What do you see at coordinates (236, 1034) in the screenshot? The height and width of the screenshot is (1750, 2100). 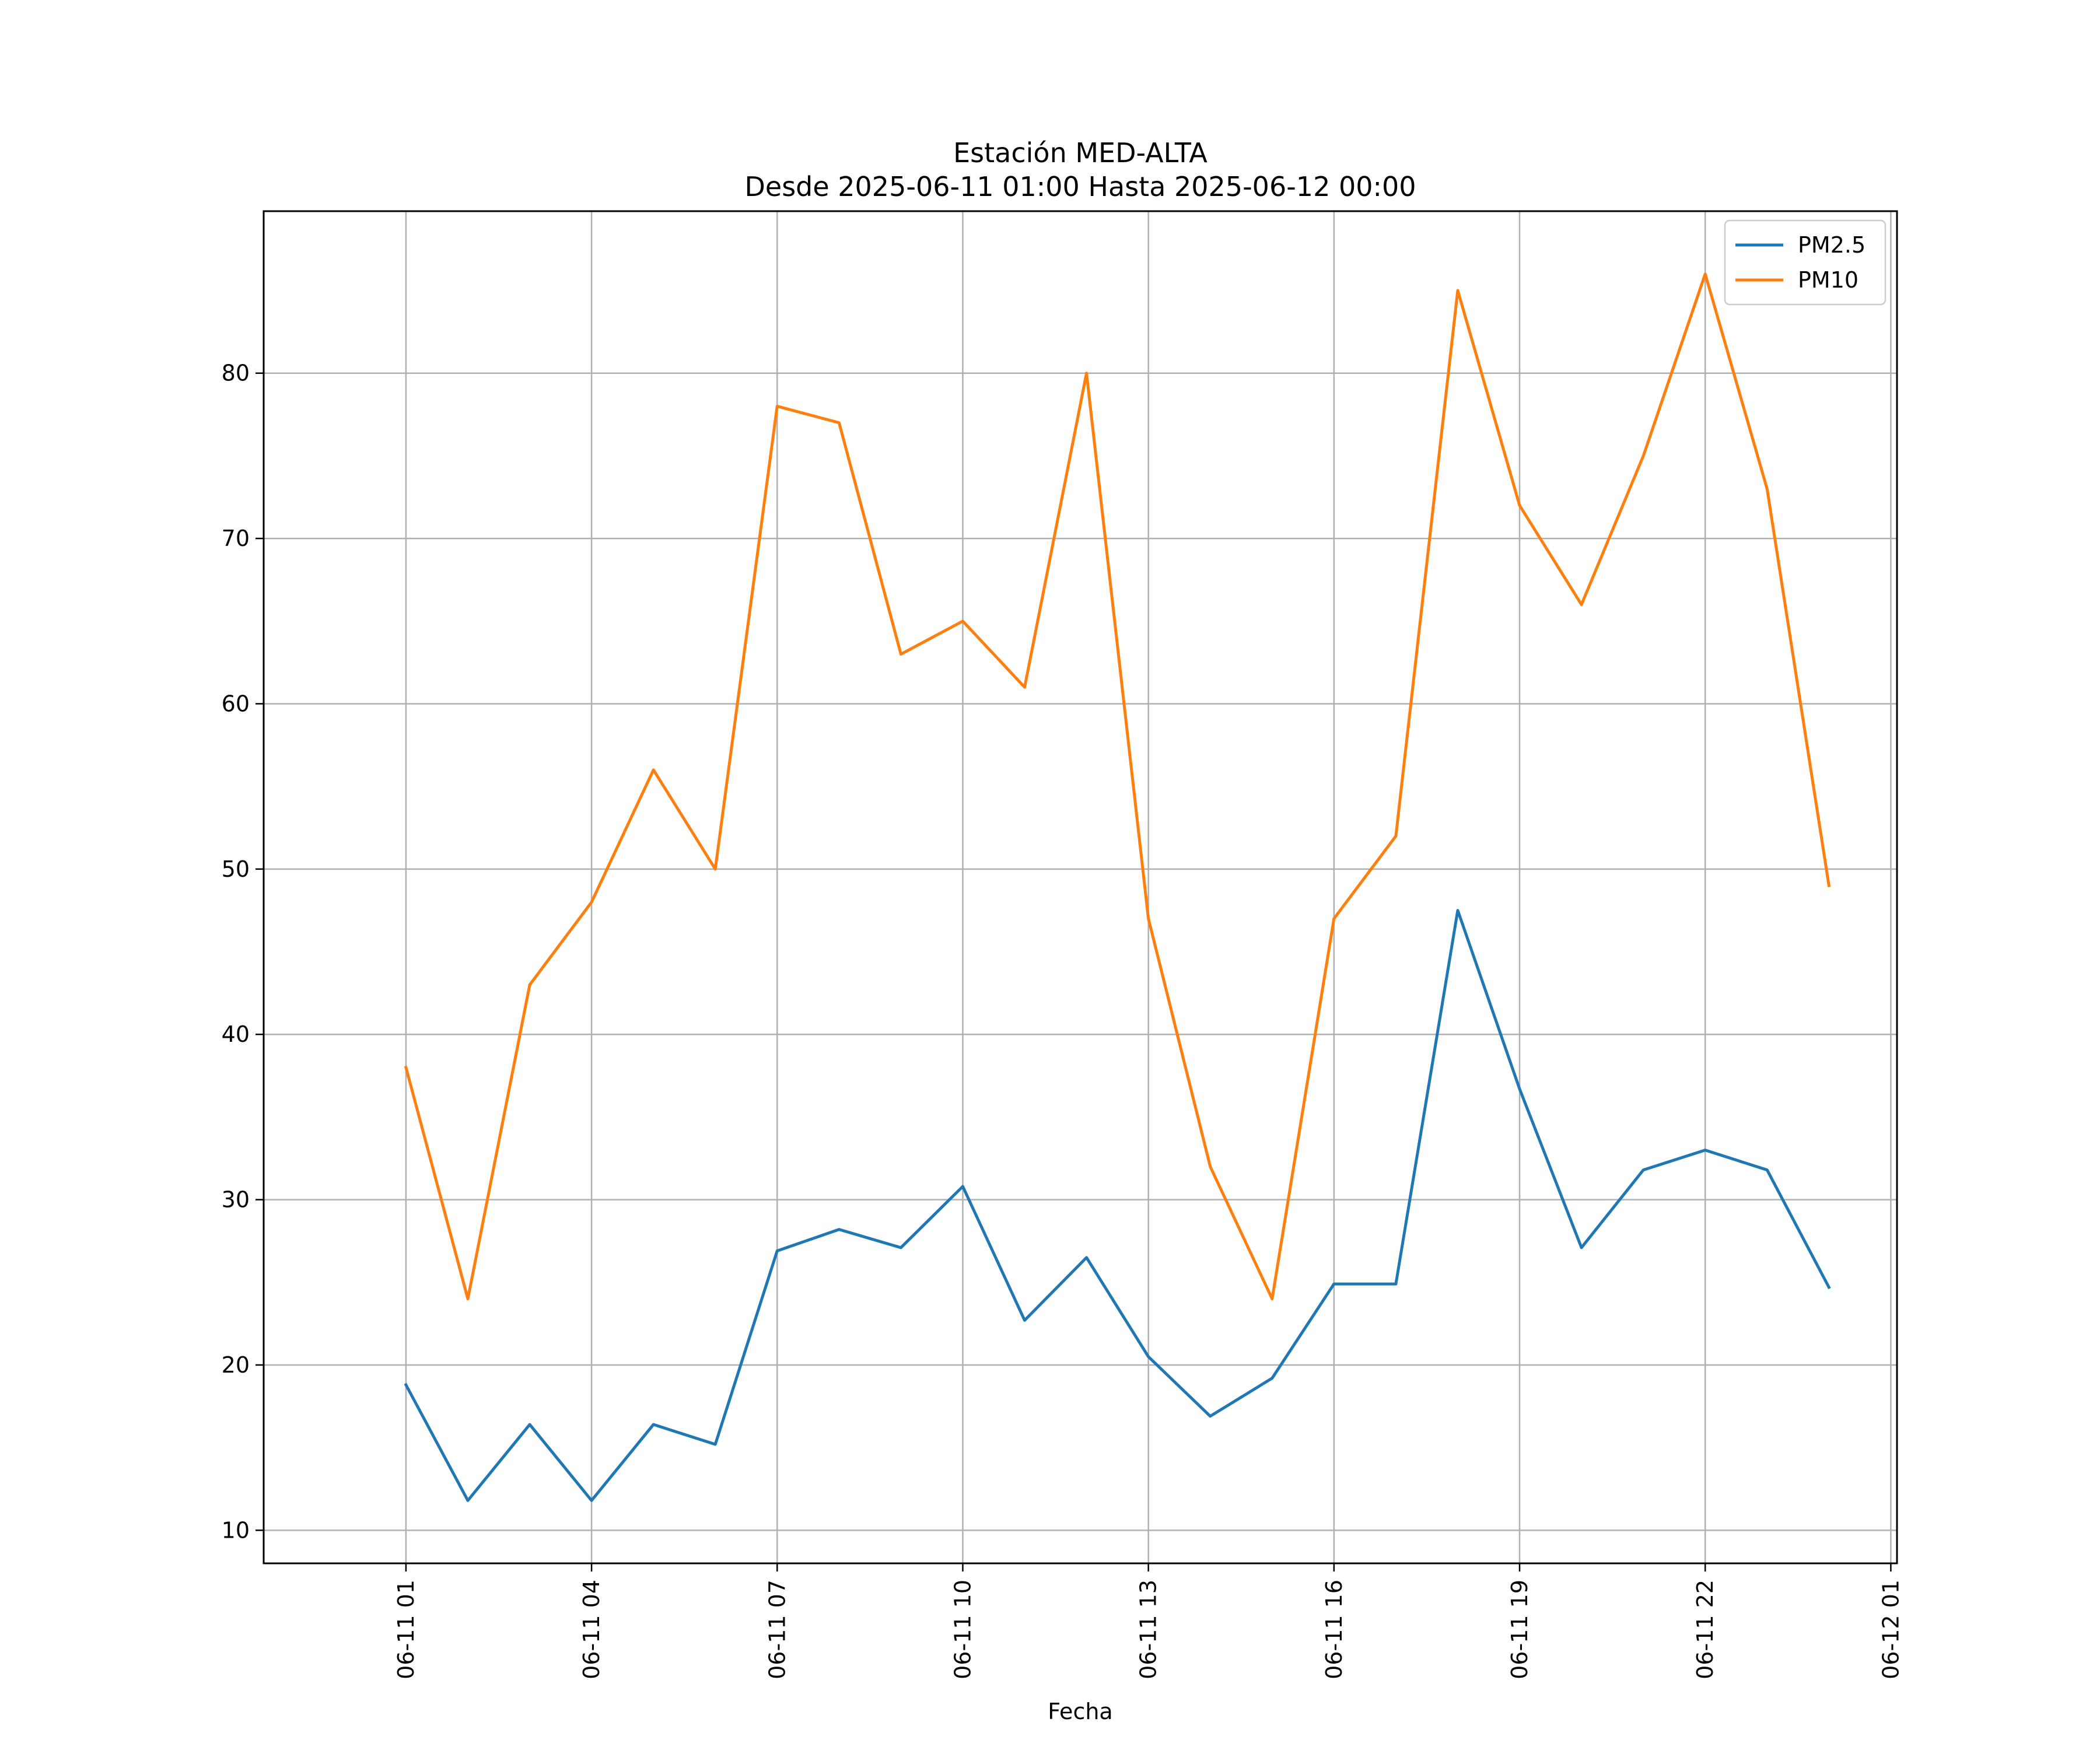 I see `y-tick-label: 40` at bounding box center [236, 1034].